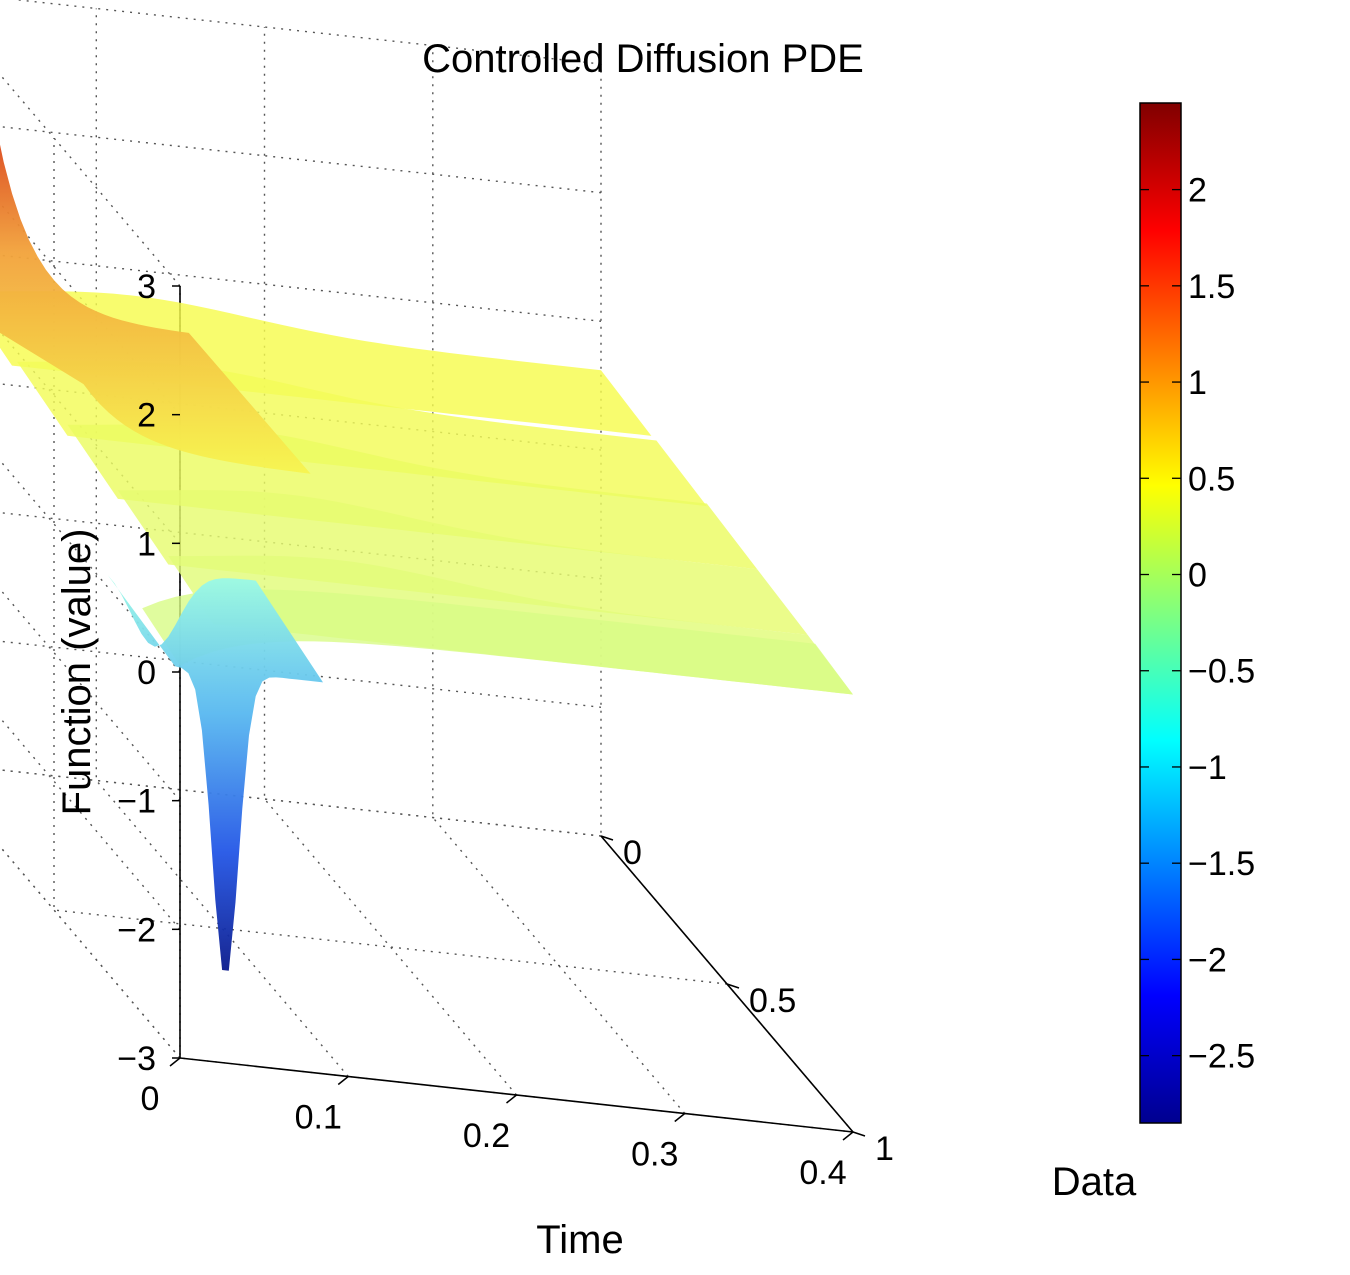  What do you see at coordinates (146, 416) in the screenshot?
I see `z-tick-label-1: 2` at bounding box center [146, 416].